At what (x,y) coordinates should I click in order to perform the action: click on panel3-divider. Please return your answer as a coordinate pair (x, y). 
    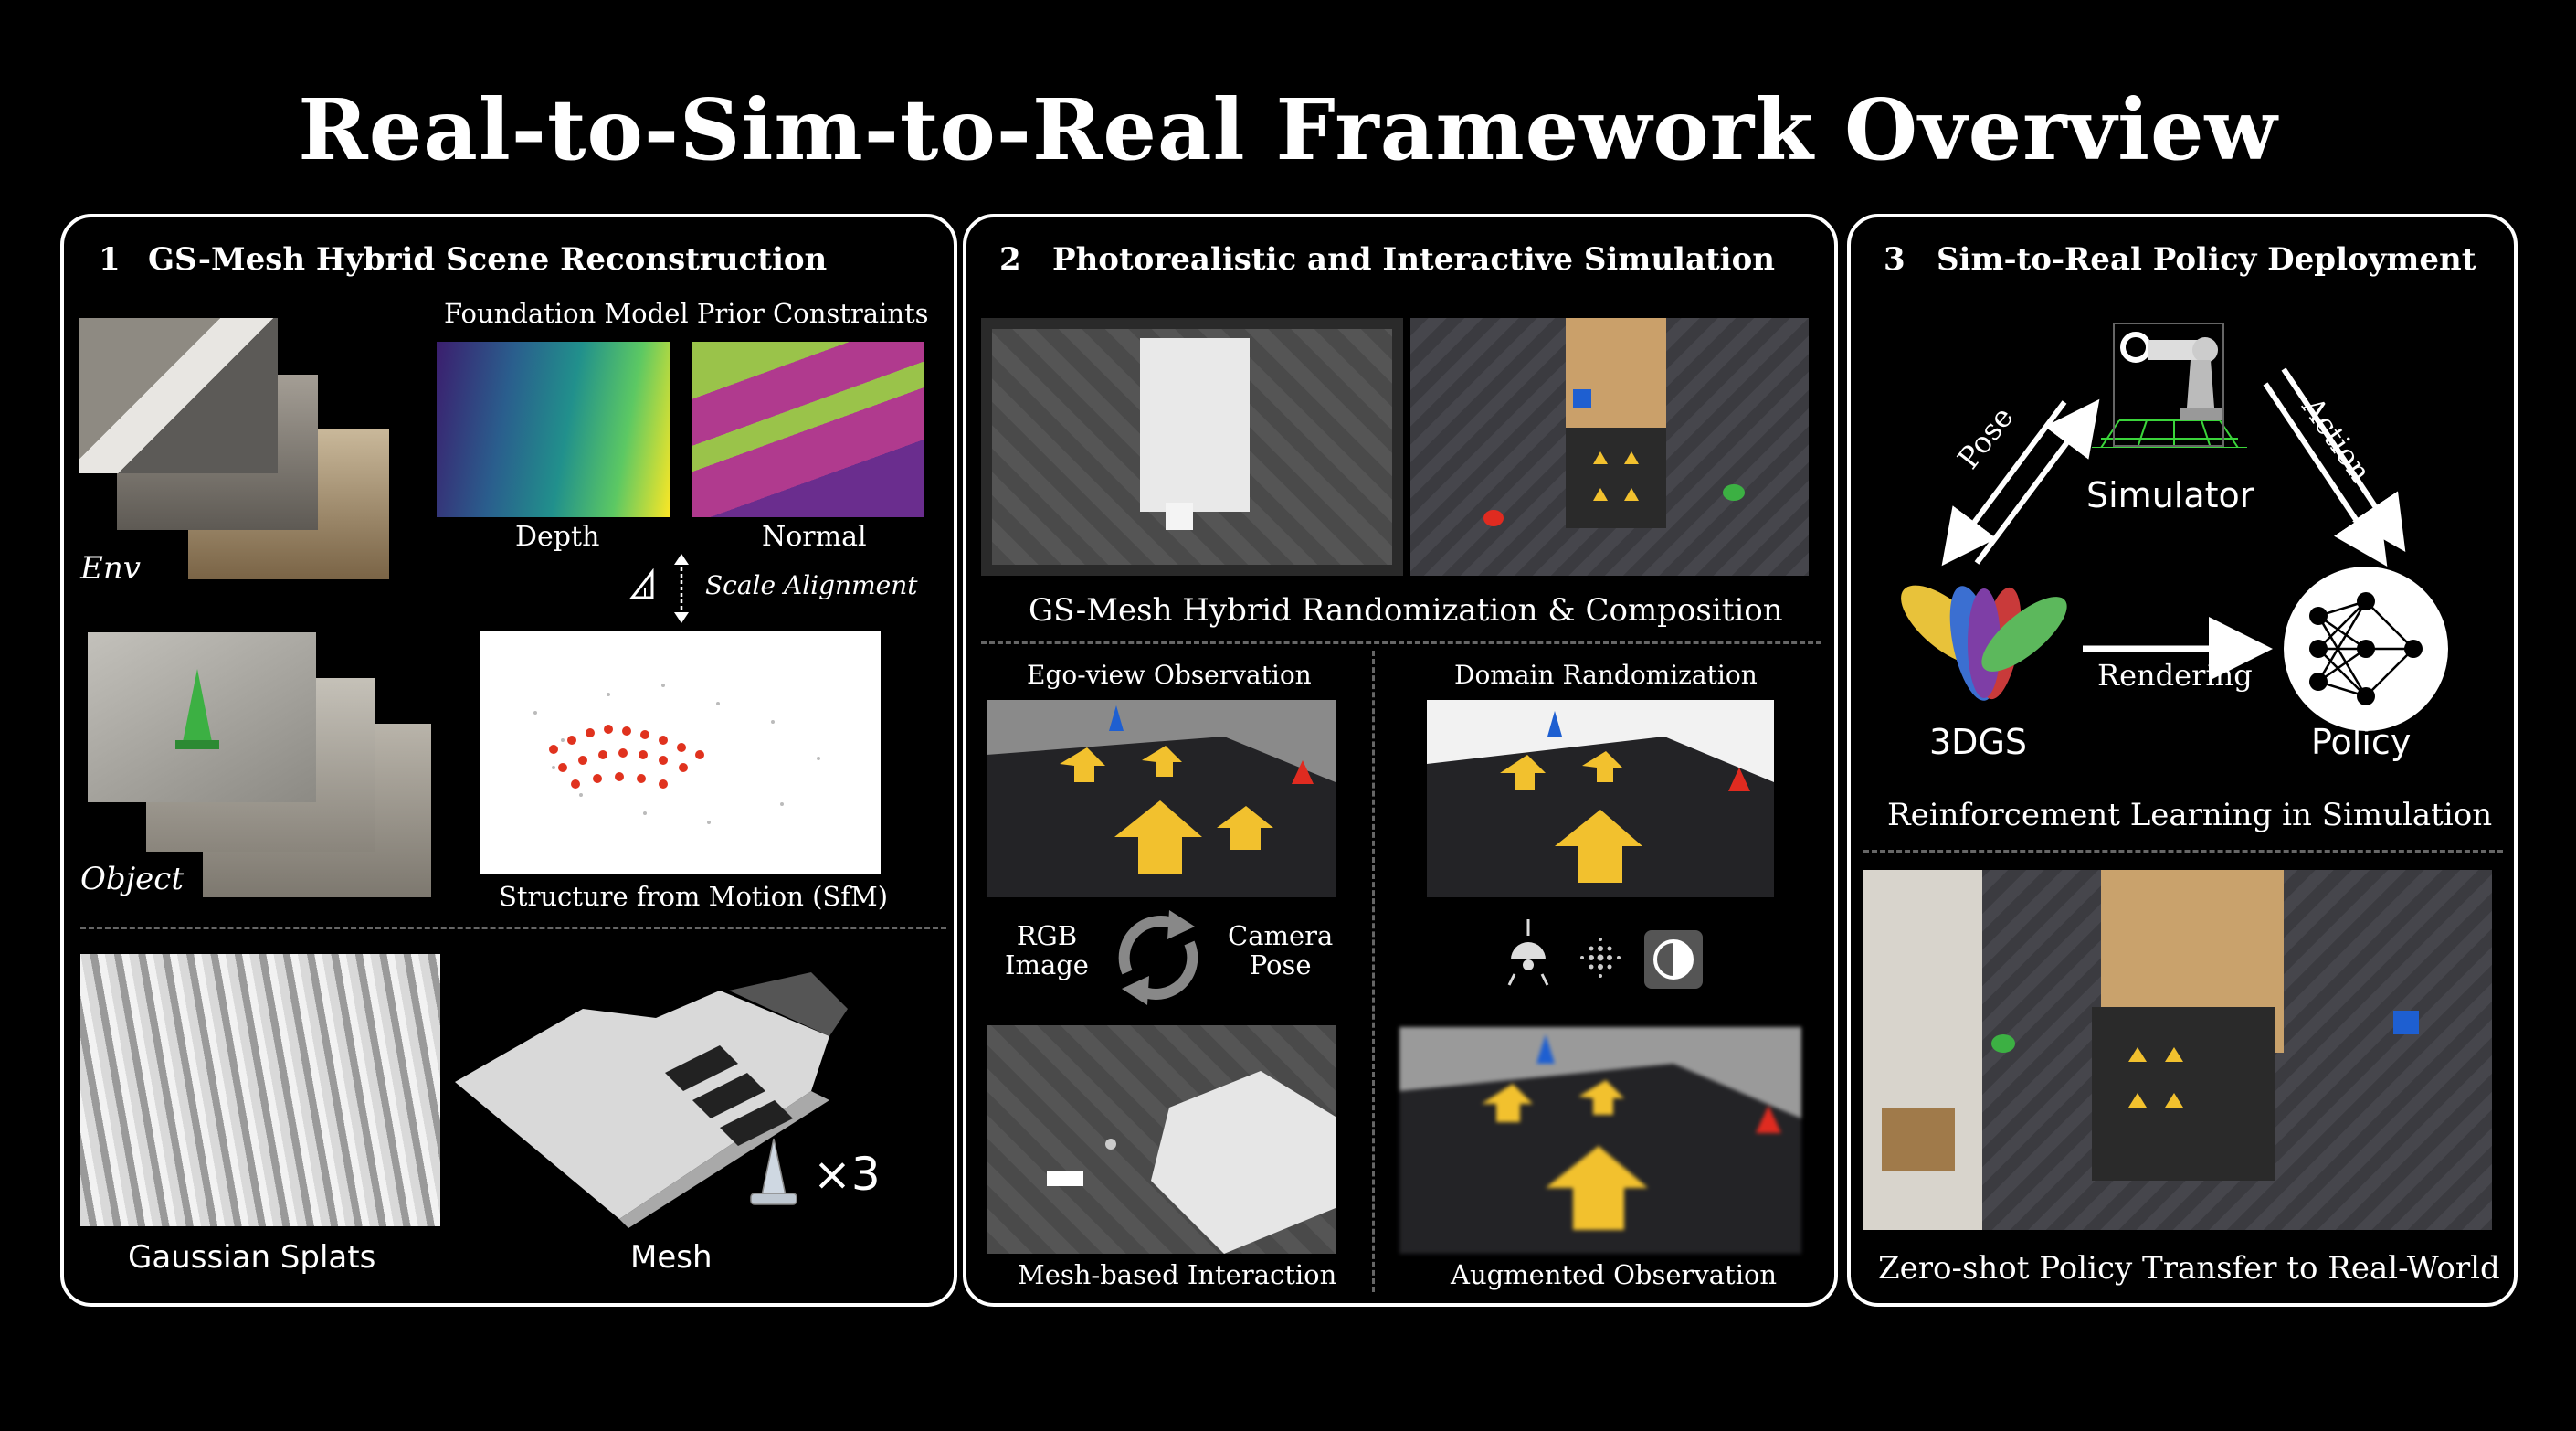
    Looking at the image, I should click on (2183, 851).